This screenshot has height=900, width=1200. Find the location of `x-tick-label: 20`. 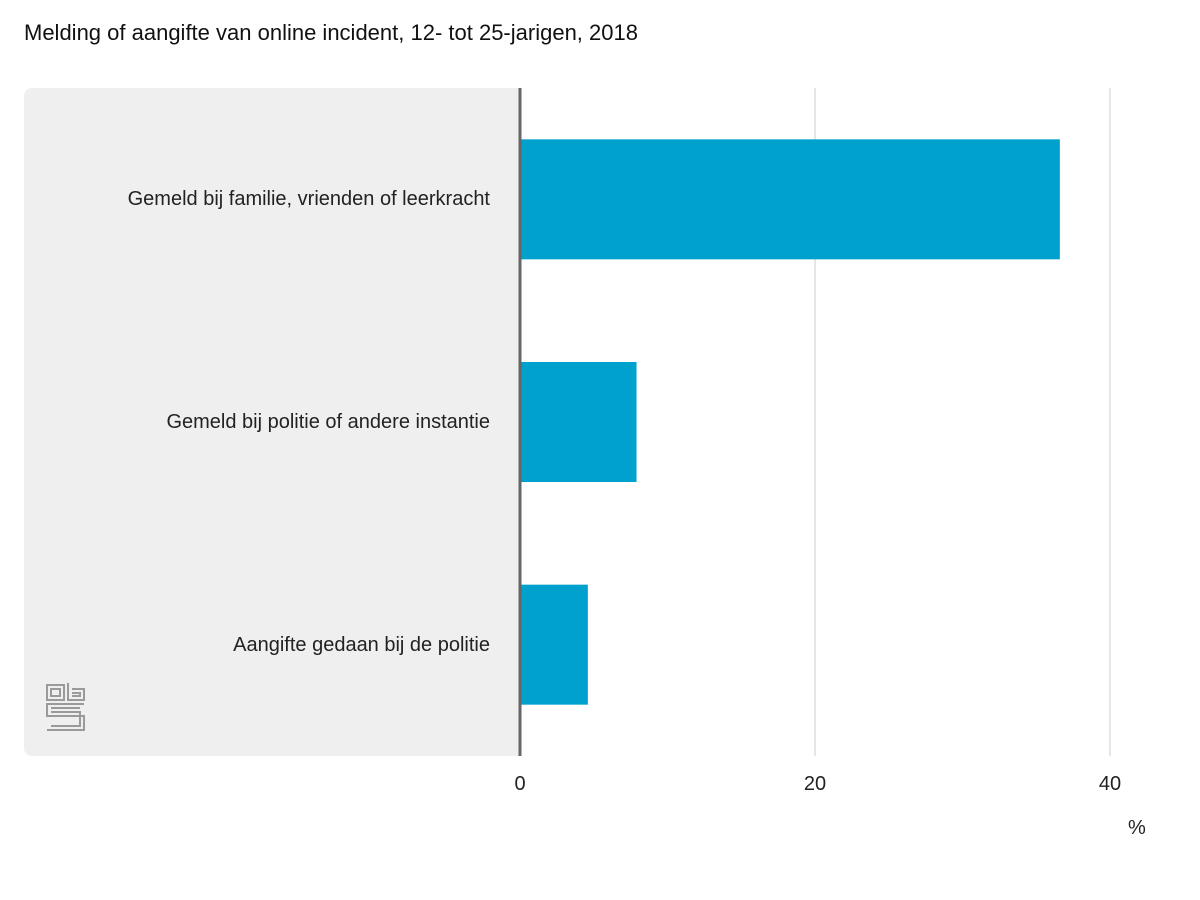

x-tick-label: 20 is located at coordinates (815, 784).